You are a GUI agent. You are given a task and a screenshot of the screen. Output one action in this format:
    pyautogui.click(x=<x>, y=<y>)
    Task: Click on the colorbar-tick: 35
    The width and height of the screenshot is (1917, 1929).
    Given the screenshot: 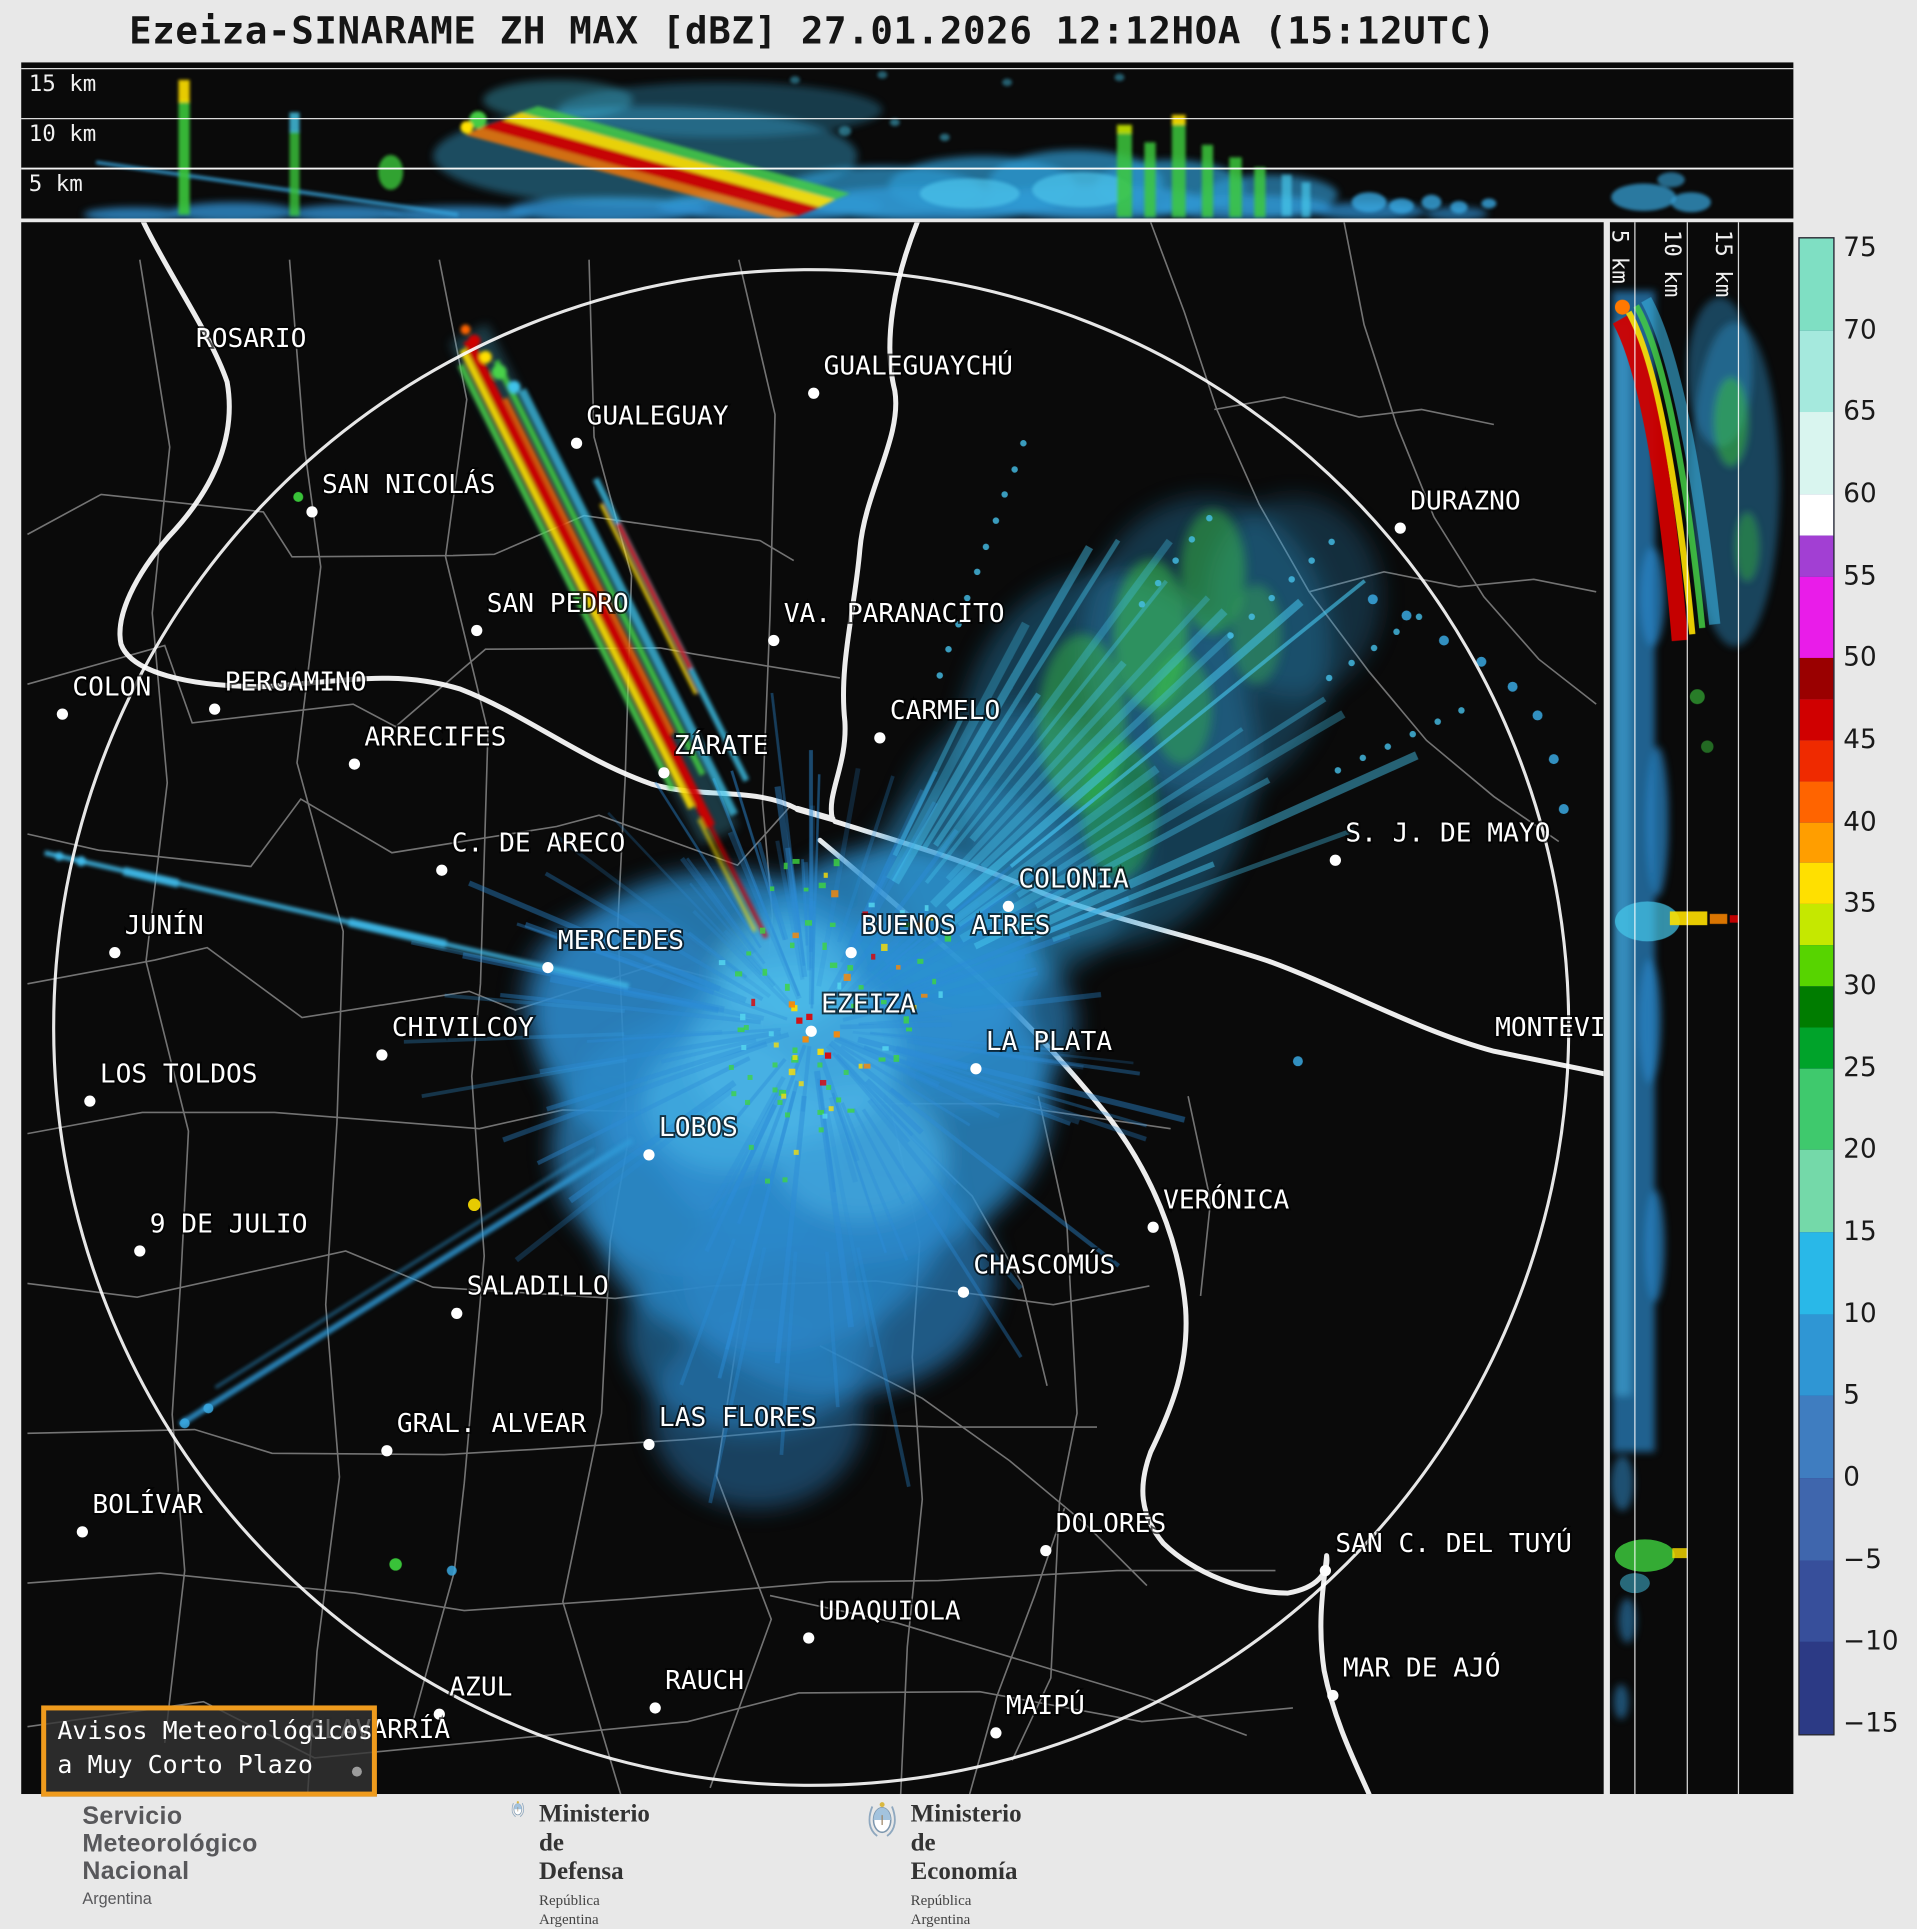 What is the action you would take?
    pyautogui.click(x=1859, y=903)
    